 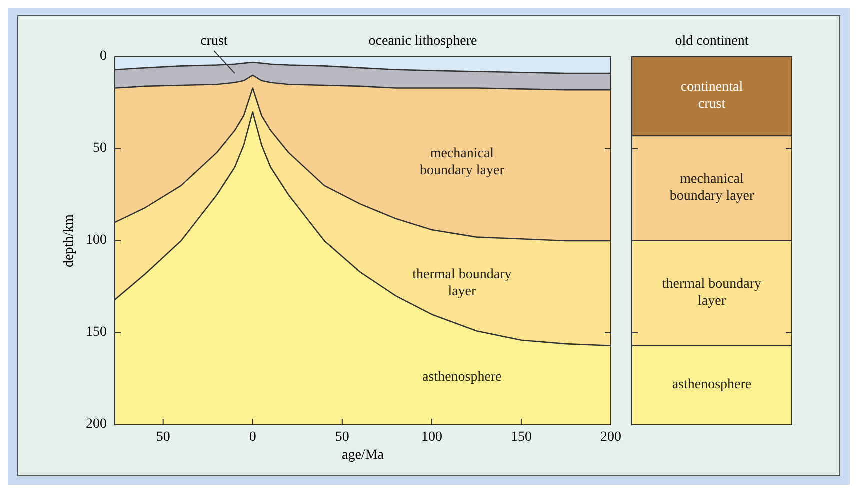 I want to click on x-tick-label: 200, so click(x=611, y=437).